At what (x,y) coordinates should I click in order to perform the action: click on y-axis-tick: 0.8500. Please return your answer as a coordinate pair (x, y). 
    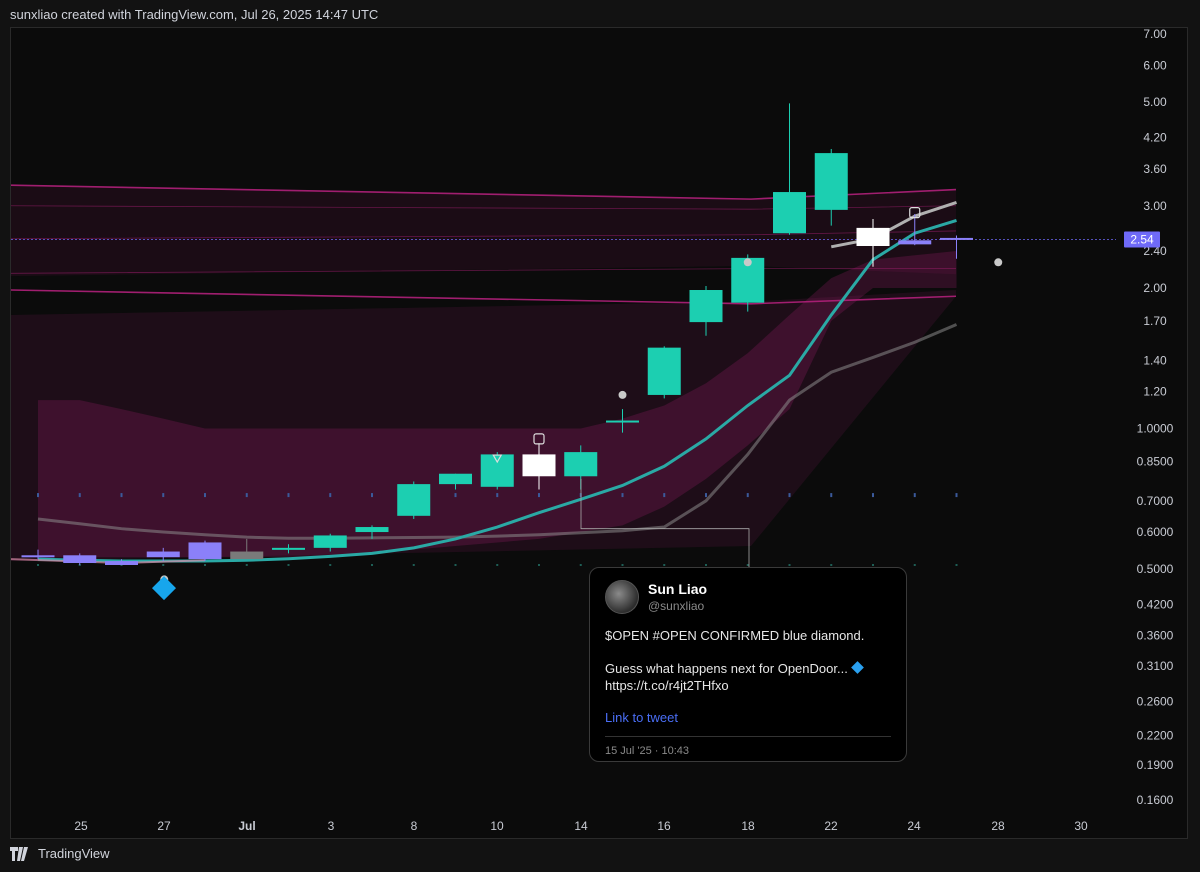
    Looking at the image, I should click on (1155, 461).